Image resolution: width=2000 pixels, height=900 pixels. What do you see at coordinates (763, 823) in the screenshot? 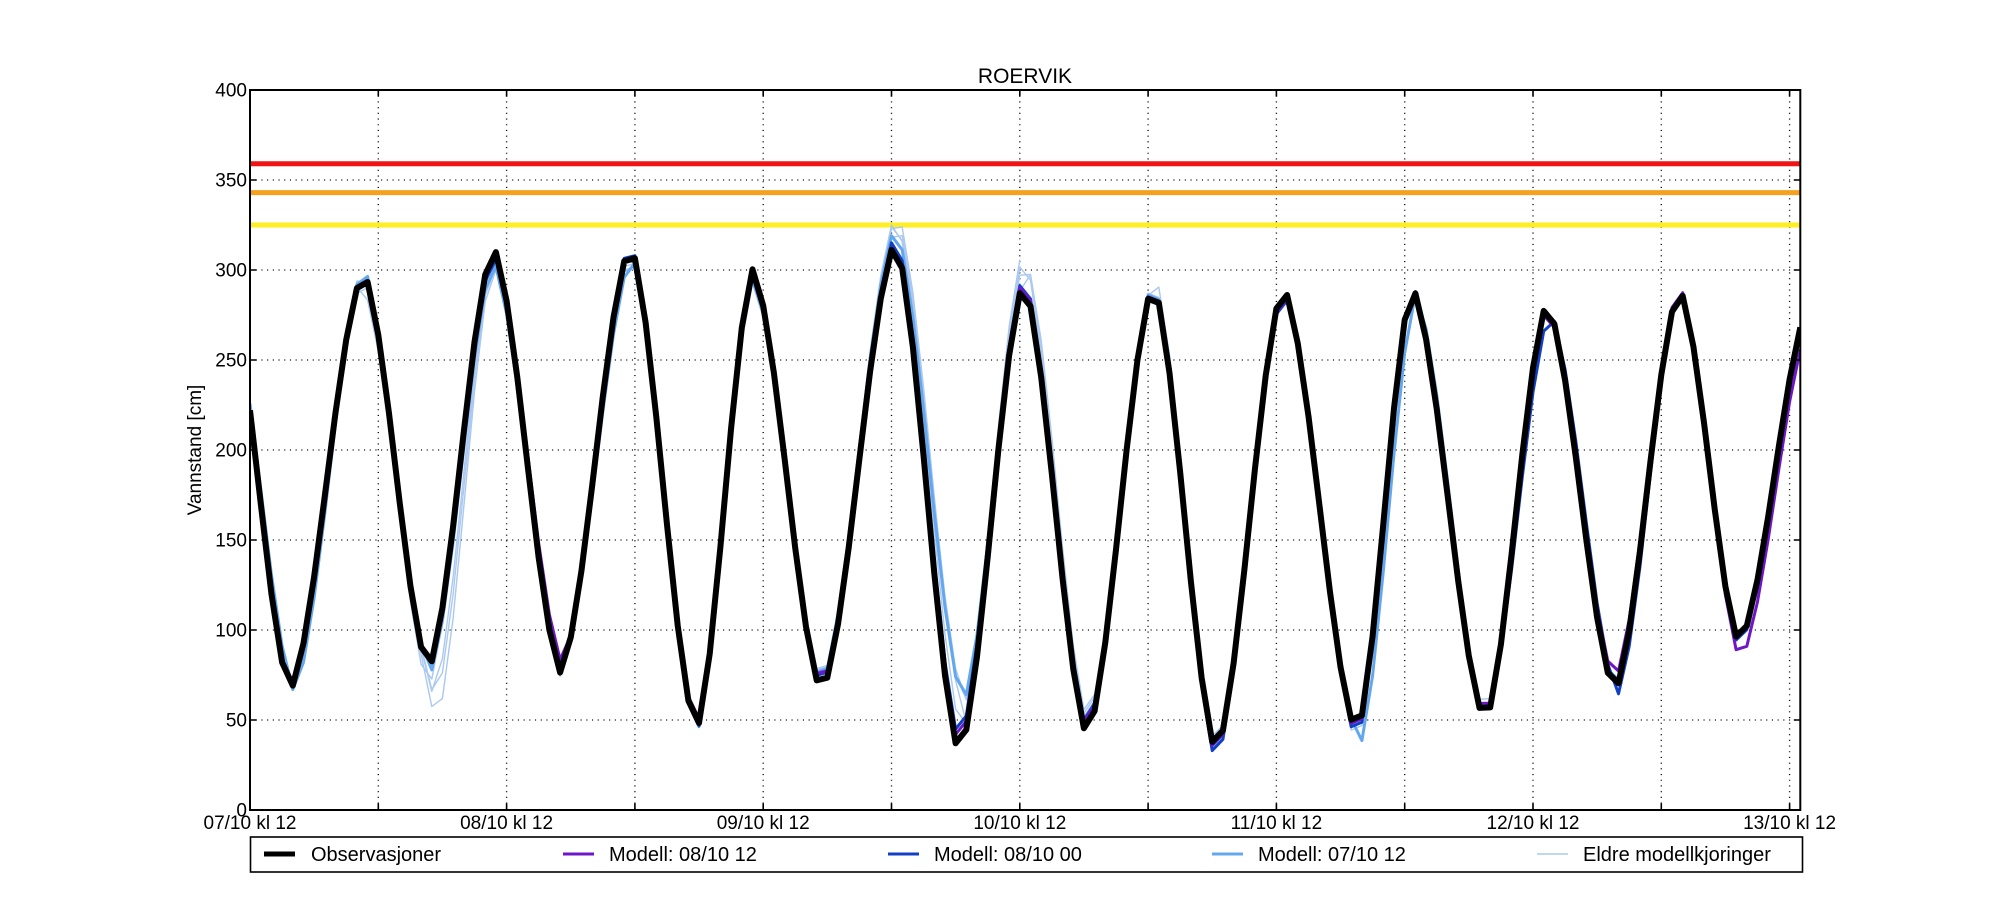
I see `svg-text: 09/10 kl 12` at bounding box center [763, 823].